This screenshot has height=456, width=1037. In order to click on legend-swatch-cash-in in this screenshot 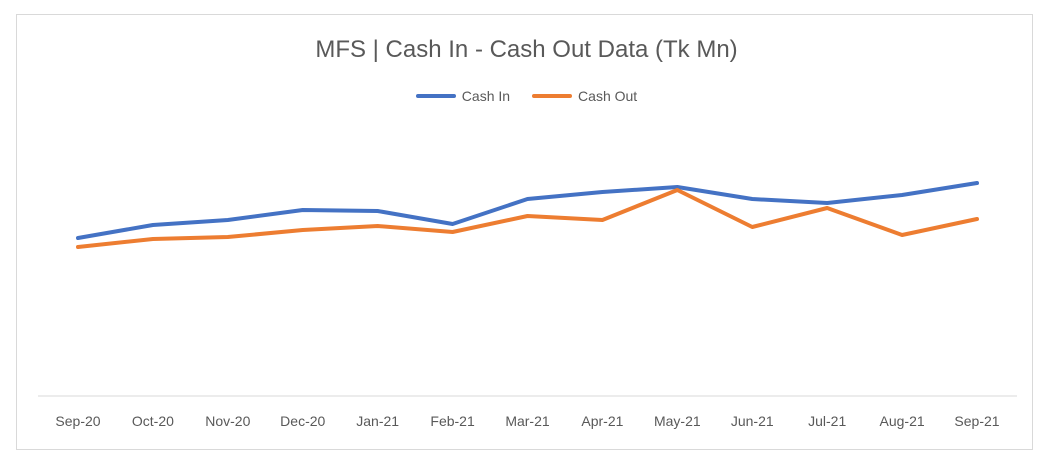, I will do `click(435, 96)`.